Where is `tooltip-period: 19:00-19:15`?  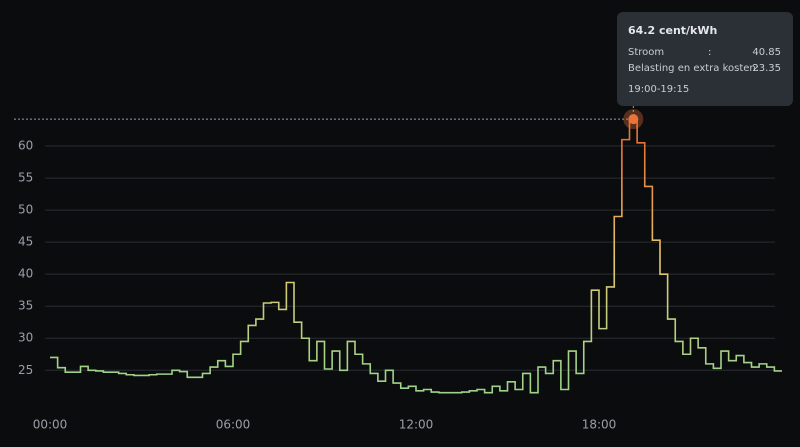 tooltip-period: 19:00-19:15 is located at coordinates (658, 89).